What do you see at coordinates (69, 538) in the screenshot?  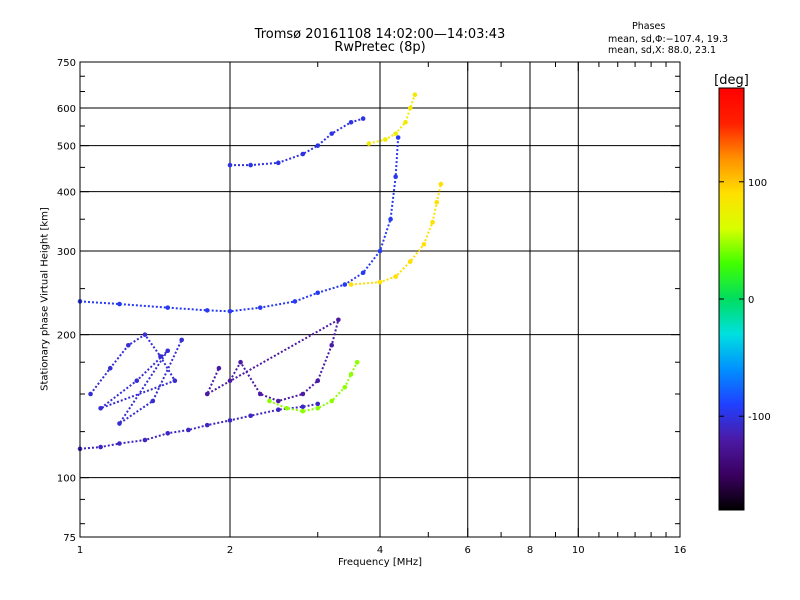 I see `y-tick-label: 75` at bounding box center [69, 538].